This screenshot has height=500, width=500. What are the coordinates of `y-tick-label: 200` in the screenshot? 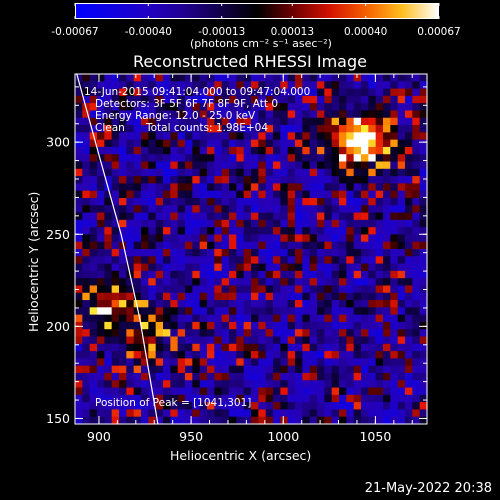 It's located at (58, 326).